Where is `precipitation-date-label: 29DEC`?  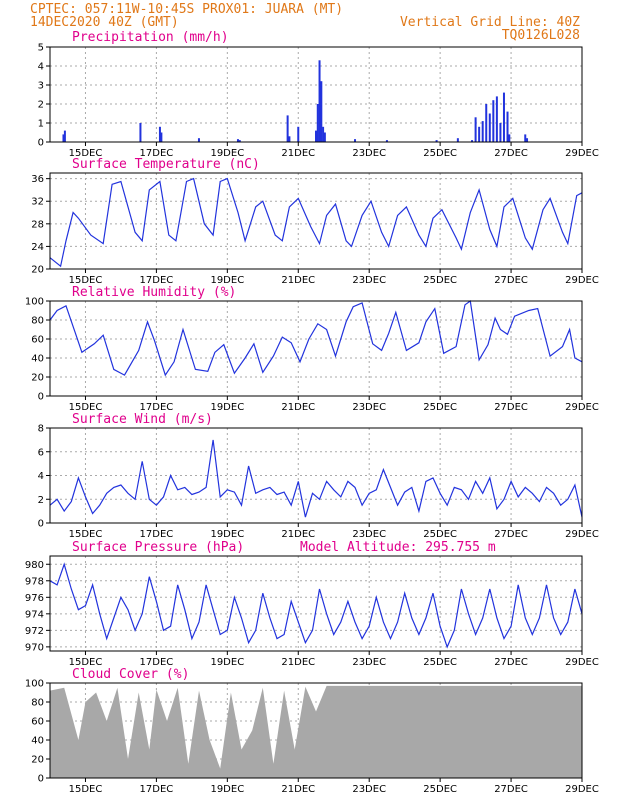
precipitation-date-label: 29DEC is located at coordinates (582, 153).